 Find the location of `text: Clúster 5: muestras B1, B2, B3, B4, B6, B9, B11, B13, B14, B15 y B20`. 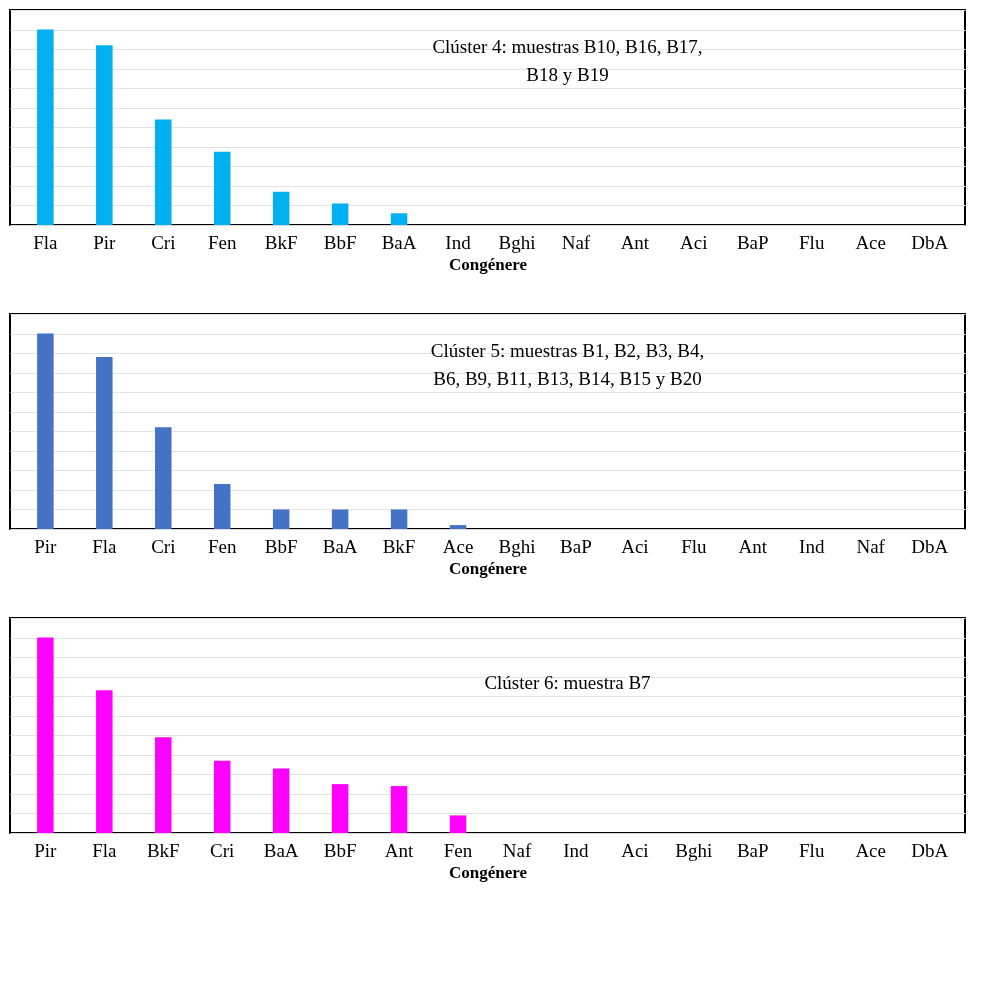

text: Clúster 5: muestras B1, B2, B3, B4, B6, B9, B11, B13, B14, B15 y B20 is located at coordinates (567, 364).